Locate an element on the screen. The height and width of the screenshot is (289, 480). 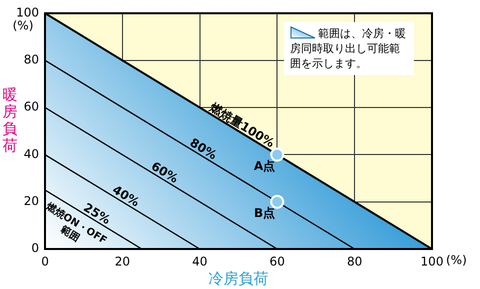
y-tick-label: 20 is located at coordinates (31, 201).